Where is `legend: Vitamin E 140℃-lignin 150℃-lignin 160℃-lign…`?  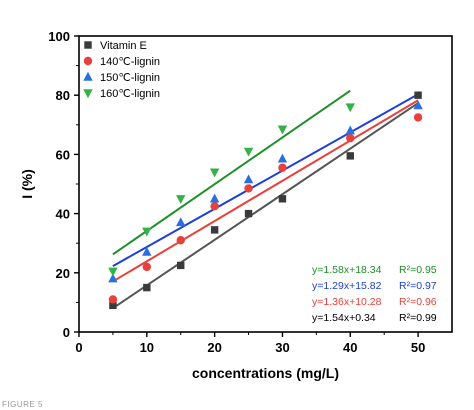
legend: Vitamin E 140℃-lignin 150℃-lignin 160℃-lign… is located at coordinates (121, 70).